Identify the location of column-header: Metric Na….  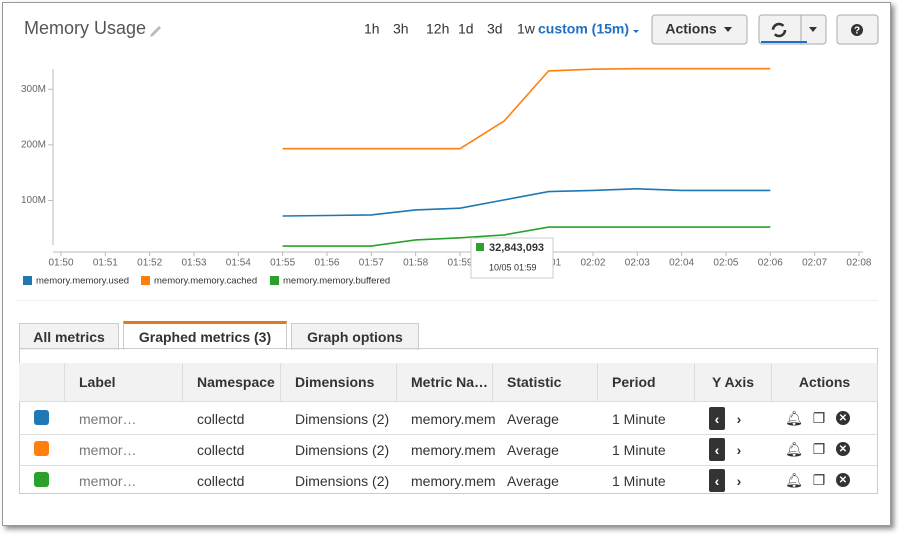
(445, 382).